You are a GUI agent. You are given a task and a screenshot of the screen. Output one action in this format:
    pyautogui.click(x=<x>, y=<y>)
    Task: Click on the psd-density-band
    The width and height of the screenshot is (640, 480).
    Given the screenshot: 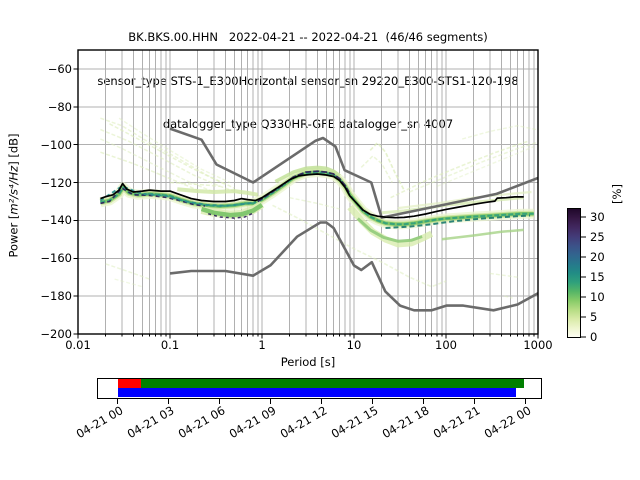 What is the action you would take?
    pyautogui.click(x=316, y=206)
    